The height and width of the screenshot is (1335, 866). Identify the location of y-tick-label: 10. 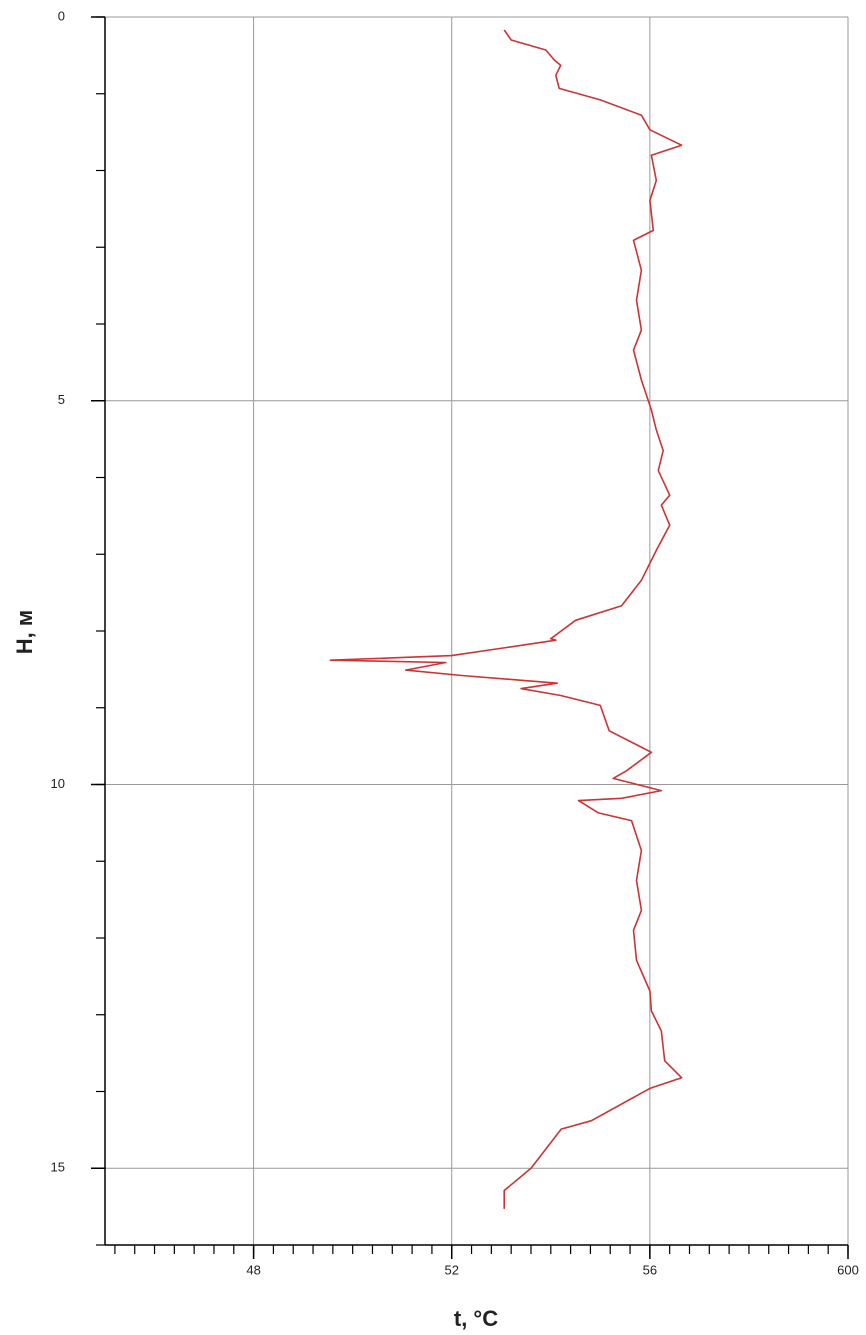
(58, 783).